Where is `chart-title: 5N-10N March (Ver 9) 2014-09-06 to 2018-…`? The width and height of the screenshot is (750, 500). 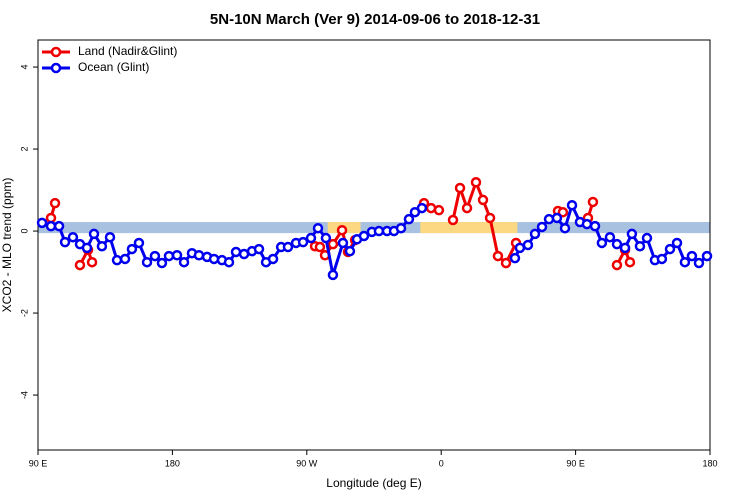
chart-title: 5N-10N March (Ver 9) 2014-09-06 to 2018-… is located at coordinates (375, 19).